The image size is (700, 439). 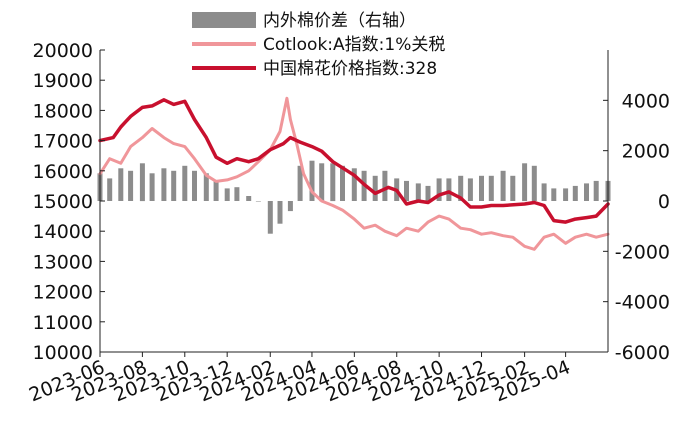 I want to click on y-left-tick-label: 14000, so click(x=63, y=232).